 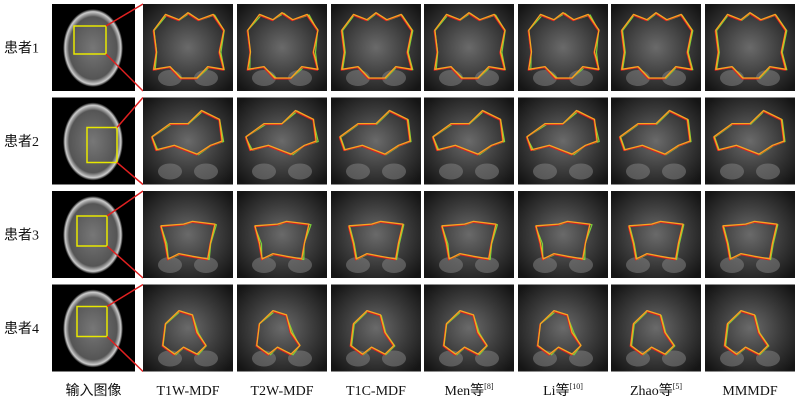 I want to click on column-label-text: T2W-MDF, so click(x=282, y=391).